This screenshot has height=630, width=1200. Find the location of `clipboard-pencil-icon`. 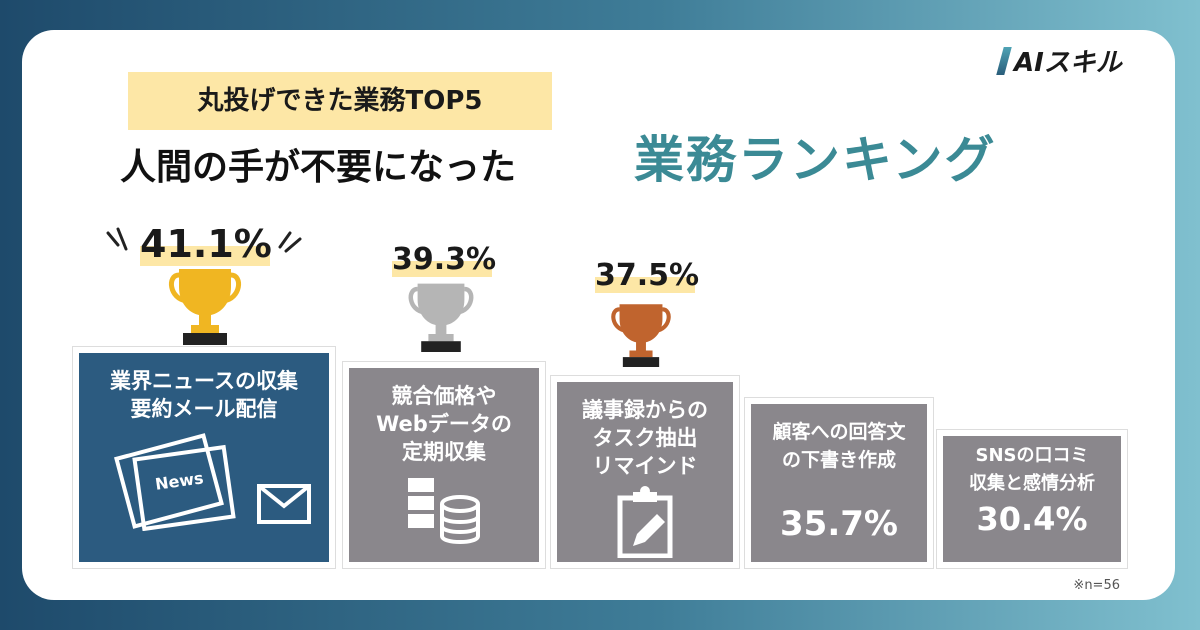

clipboard-pencil-icon is located at coordinates (645, 522).